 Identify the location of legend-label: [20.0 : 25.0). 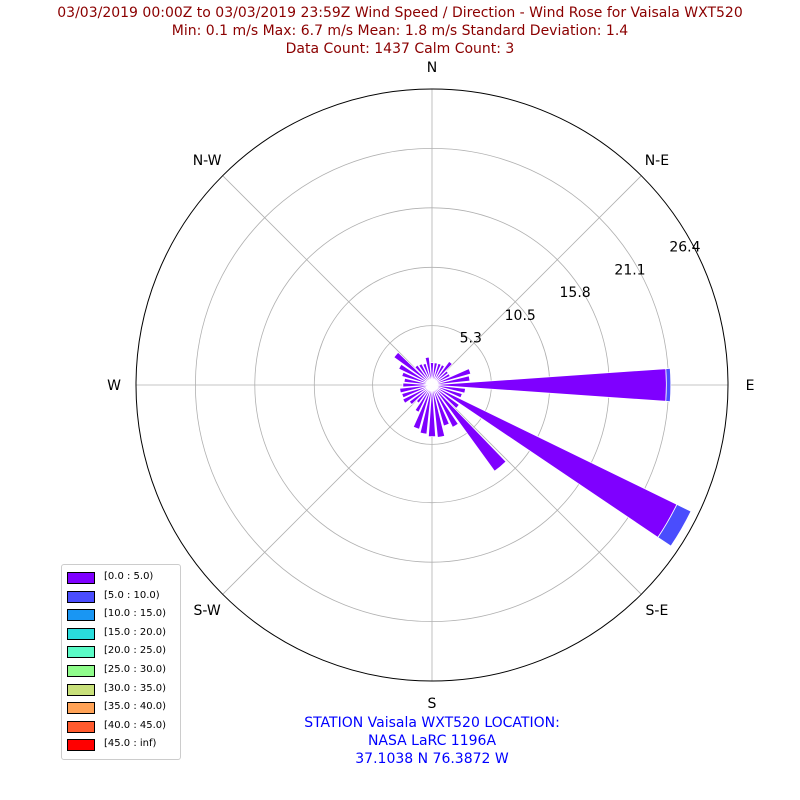
(135, 651).